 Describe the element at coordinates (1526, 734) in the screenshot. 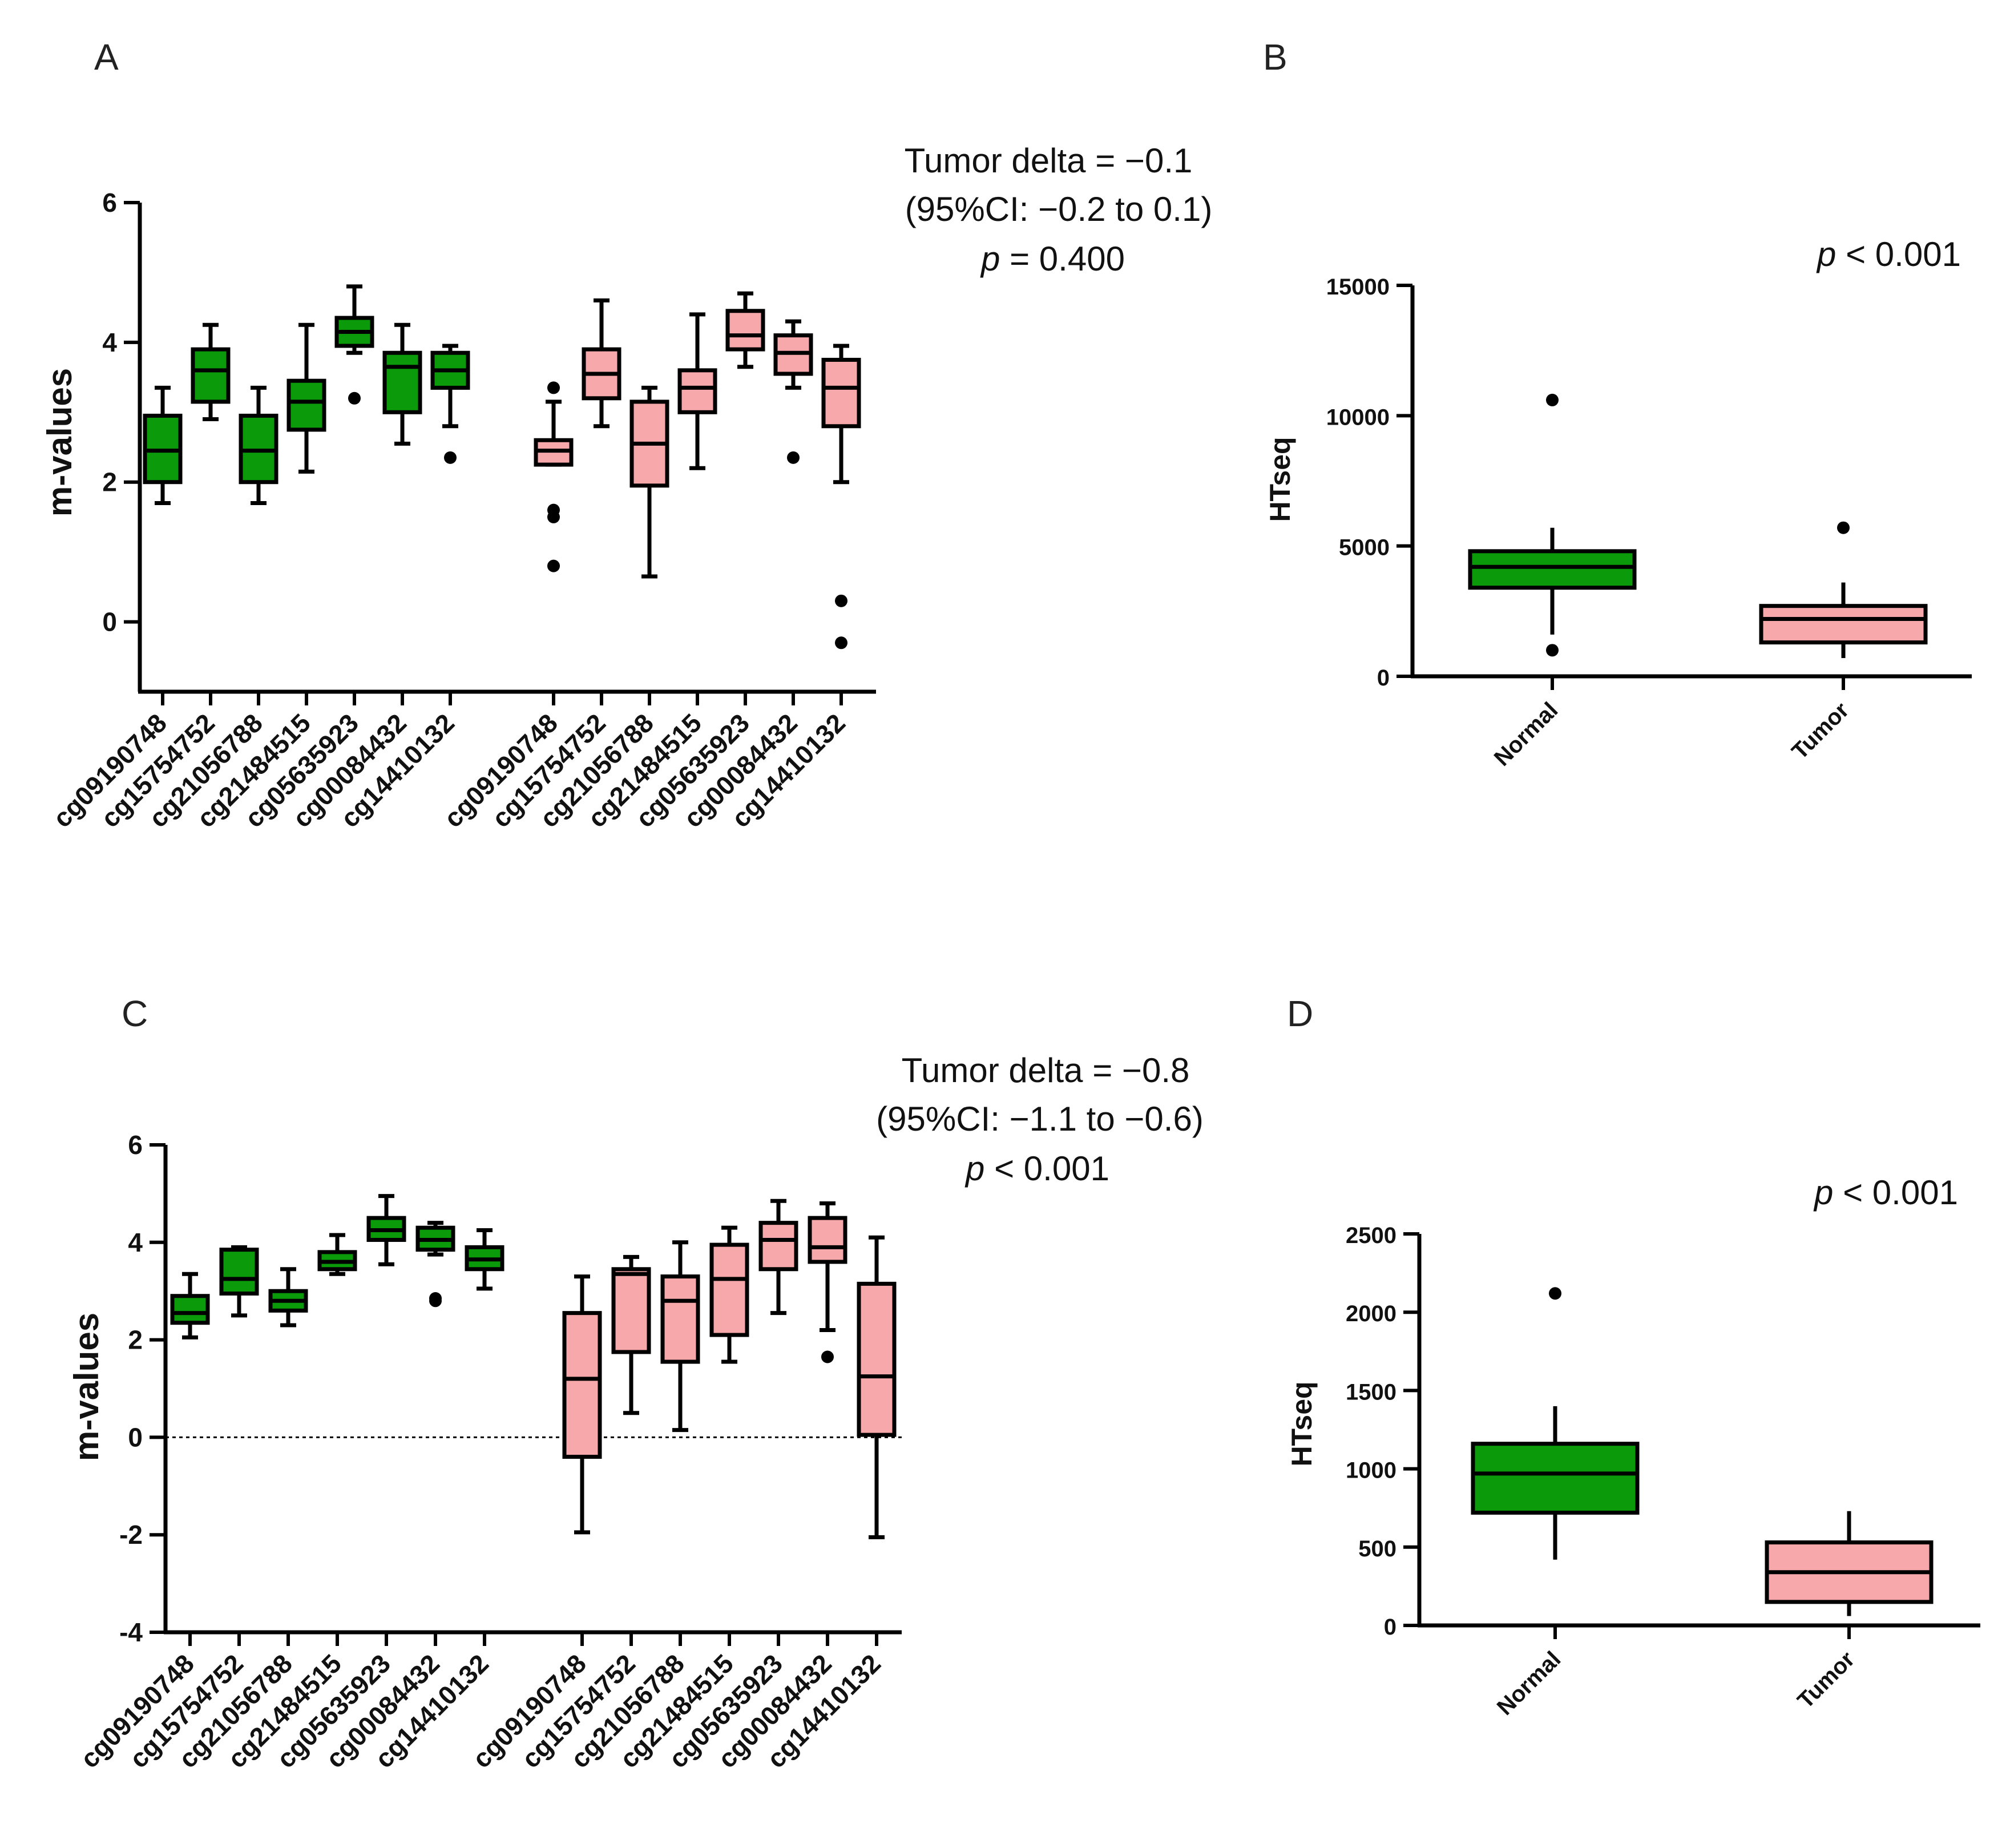

I see `panel-b-x-tick-label: Normal` at that location.